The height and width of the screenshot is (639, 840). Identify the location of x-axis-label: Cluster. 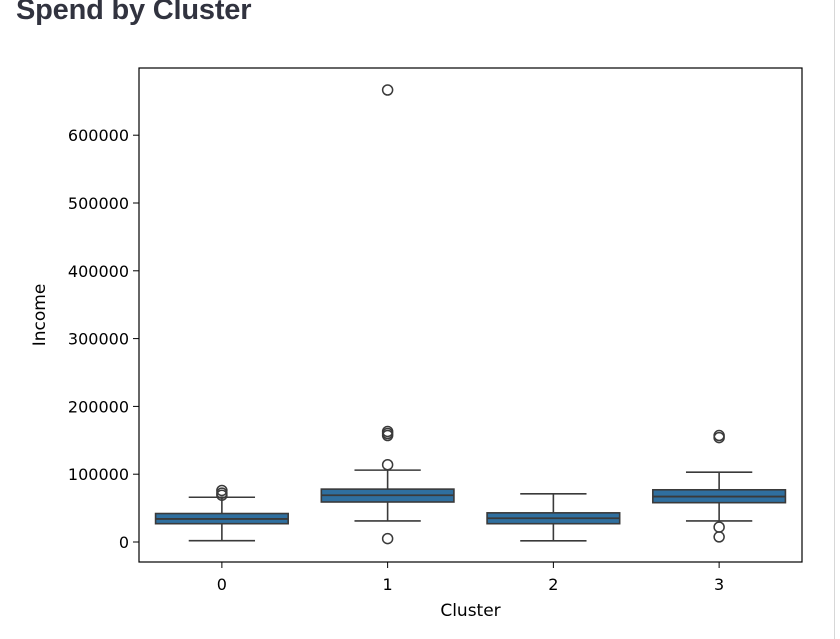
(470, 611).